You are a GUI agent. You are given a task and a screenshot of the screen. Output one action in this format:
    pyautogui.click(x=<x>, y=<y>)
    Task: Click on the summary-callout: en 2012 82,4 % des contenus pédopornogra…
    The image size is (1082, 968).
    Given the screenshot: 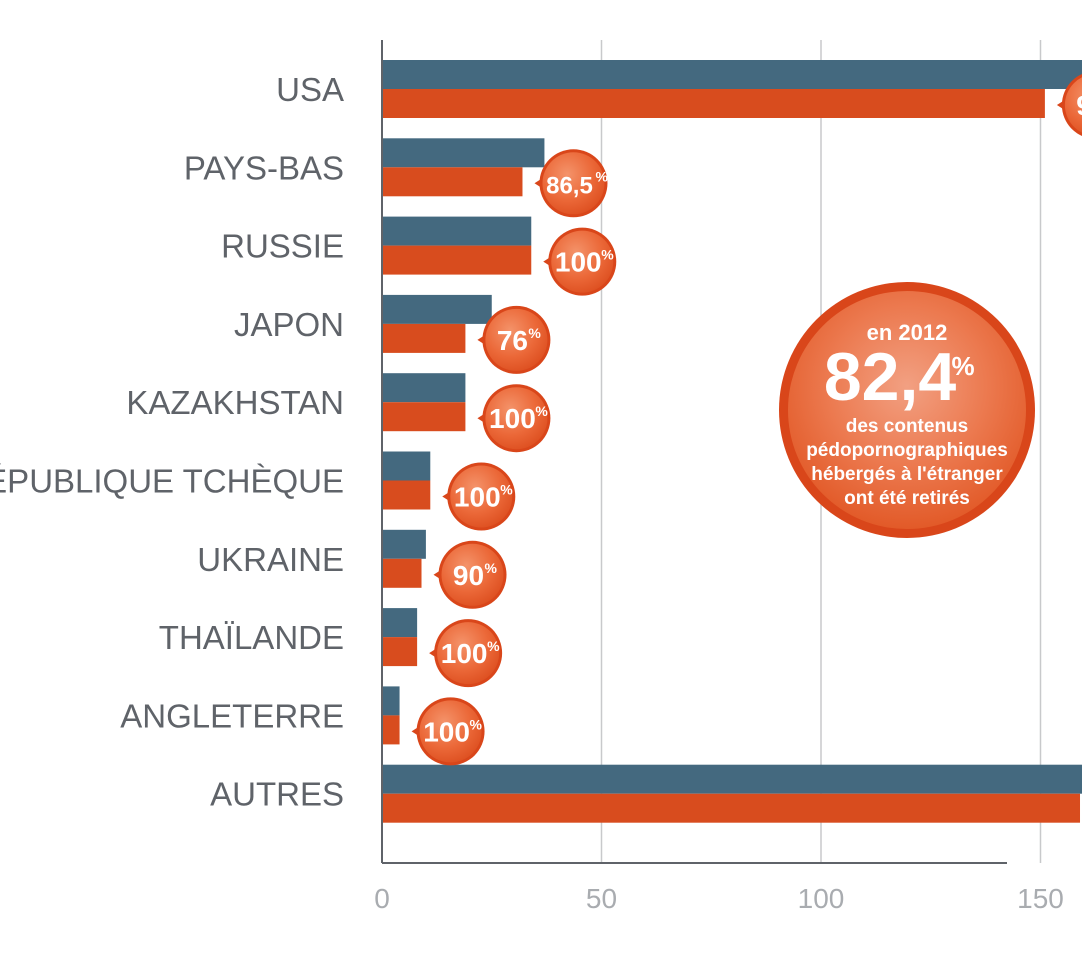 What is the action you would take?
    pyautogui.click(x=907, y=410)
    